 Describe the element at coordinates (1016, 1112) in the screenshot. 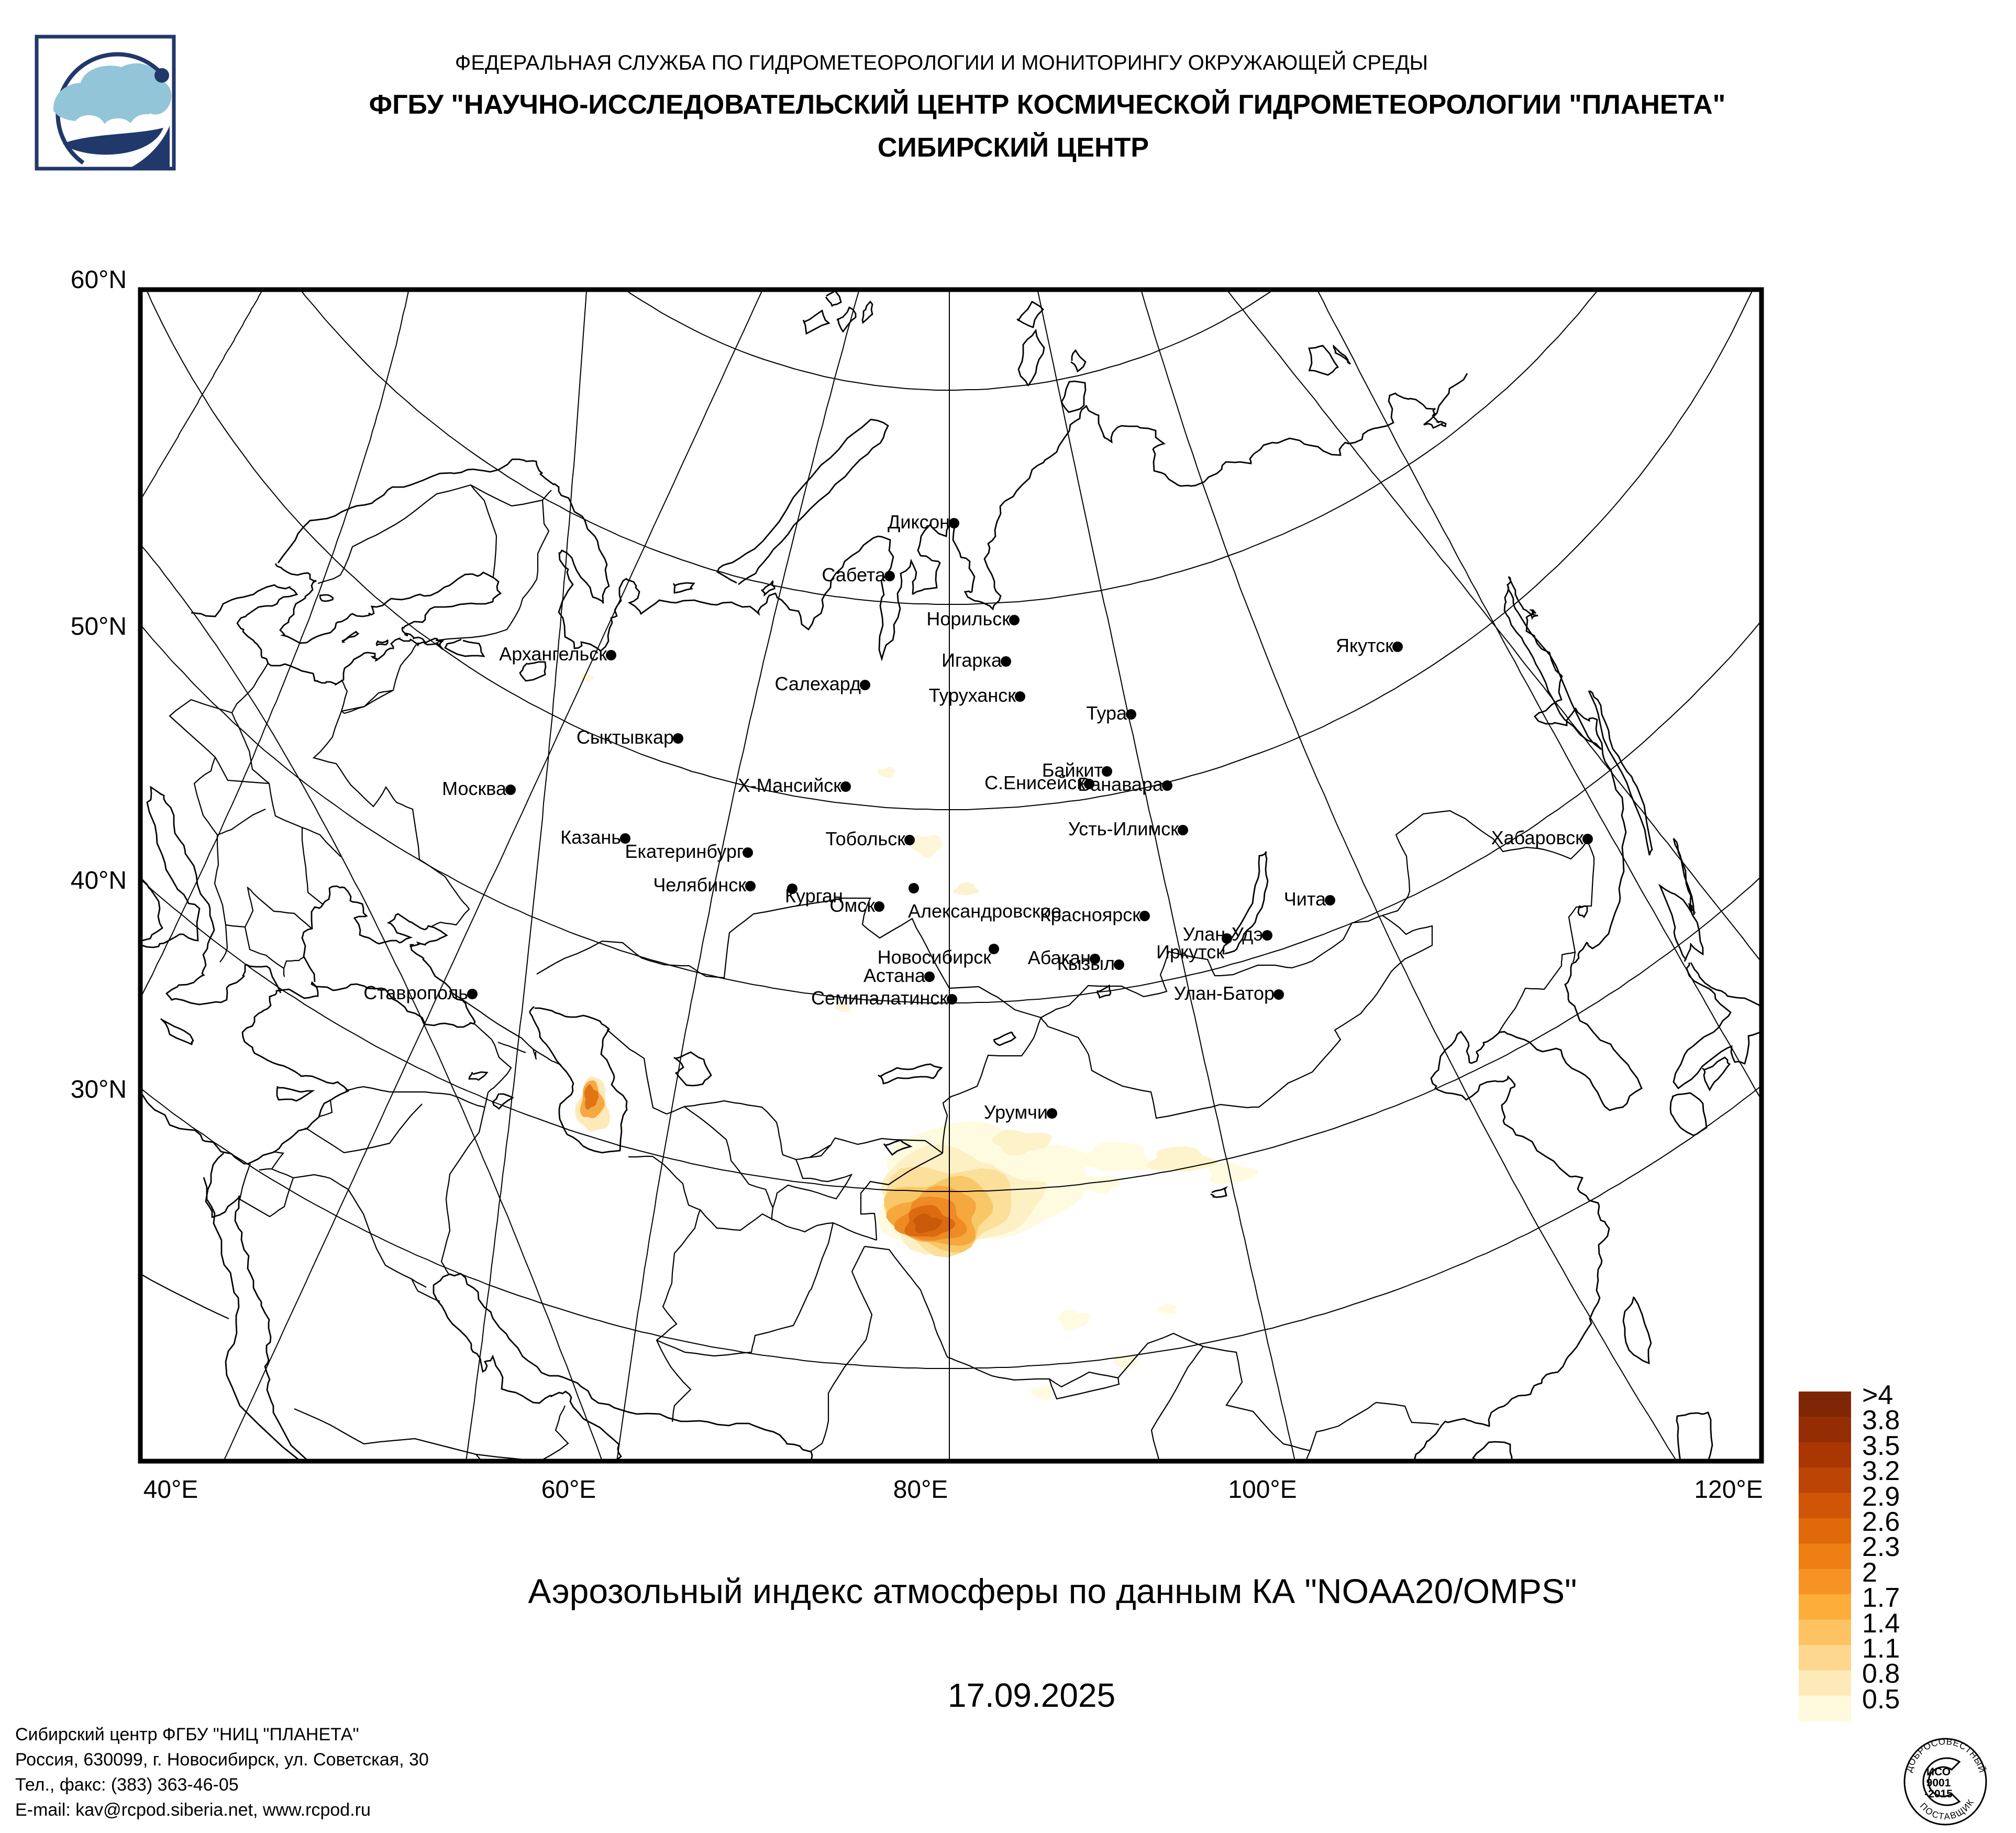

I see `svg-text: Урумчи` at that location.